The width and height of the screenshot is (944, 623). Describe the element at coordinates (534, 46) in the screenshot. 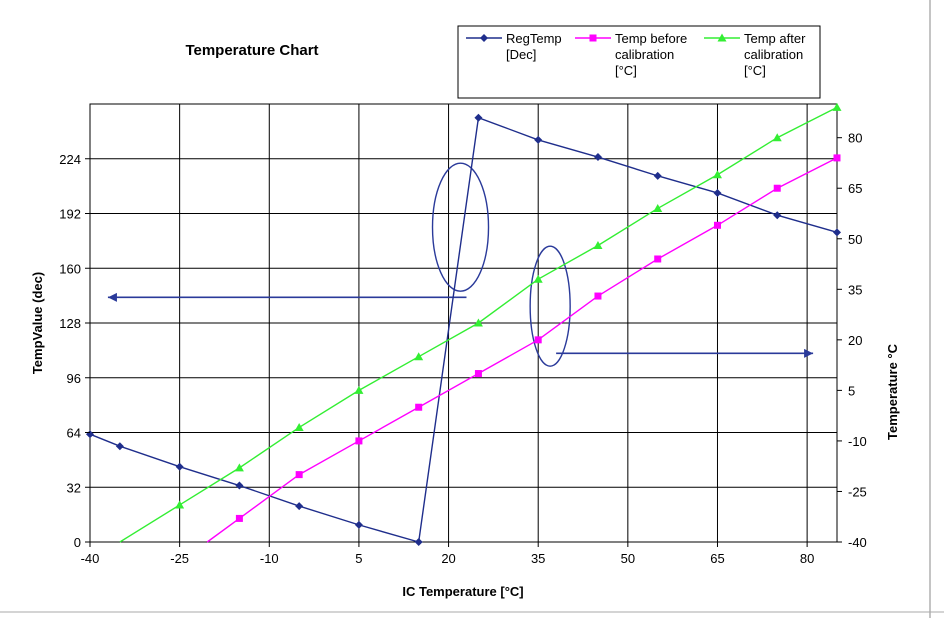

I see `legend-label: RegTemp [Dec]` at that location.